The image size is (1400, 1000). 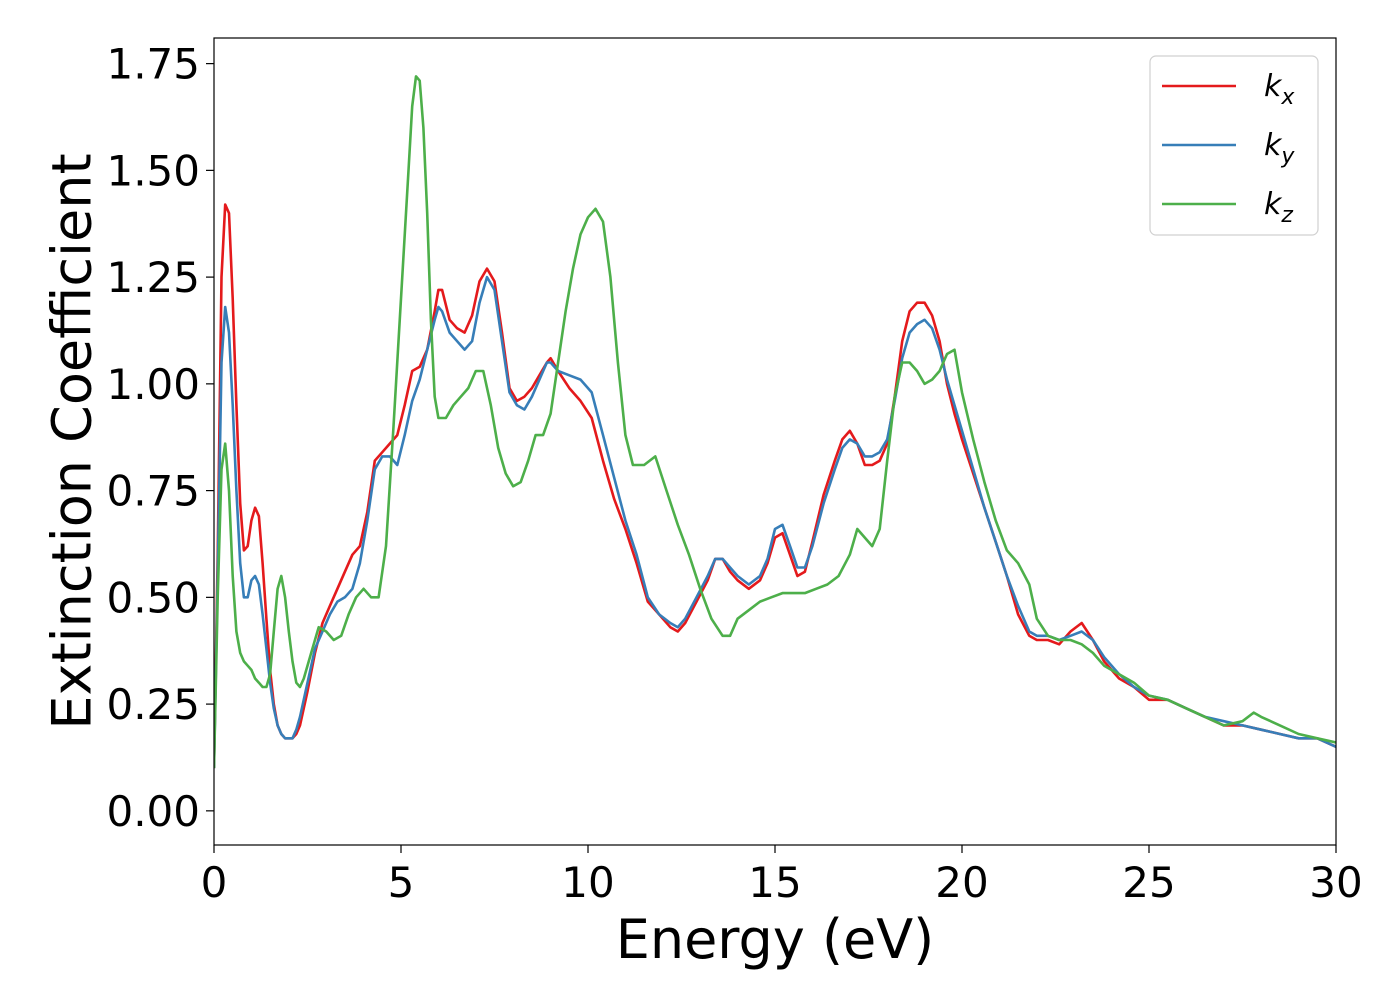 I want to click on x-tick-label: 0, so click(x=214, y=882).